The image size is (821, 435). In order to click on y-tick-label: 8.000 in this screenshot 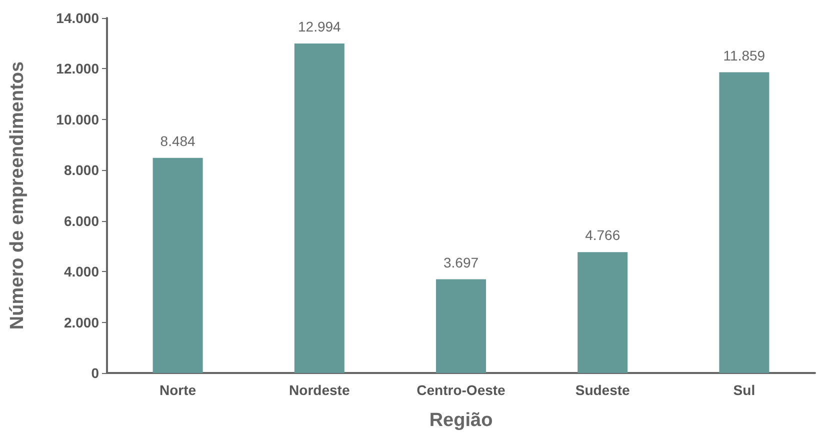, I will do `click(82, 170)`.